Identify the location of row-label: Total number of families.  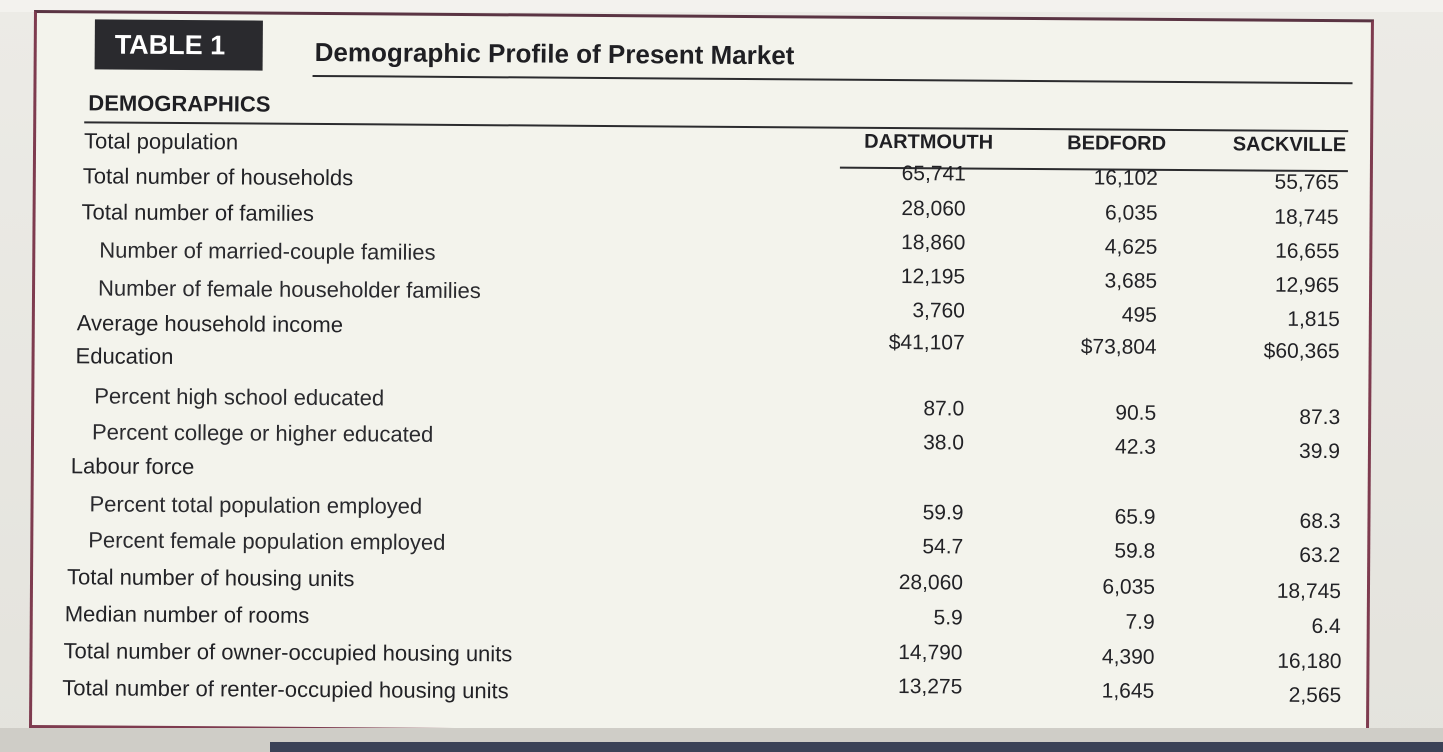
(198, 212).